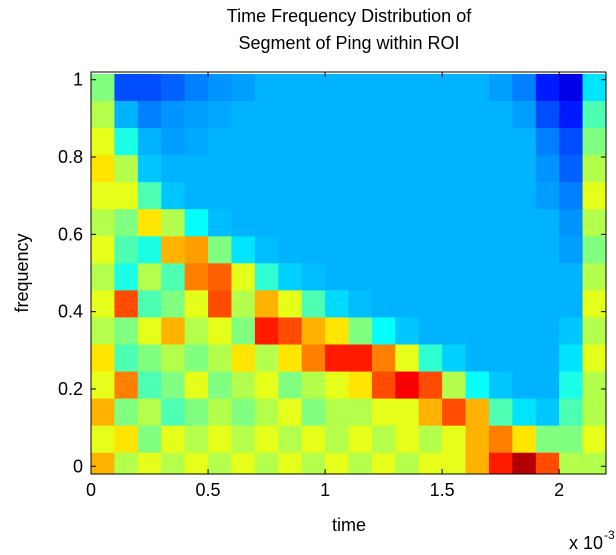 This screenshot has width=616, height=555. Describe the element at coordinates (325, 490) in the screenshot. I see `x-tick-label: 1` at that location.